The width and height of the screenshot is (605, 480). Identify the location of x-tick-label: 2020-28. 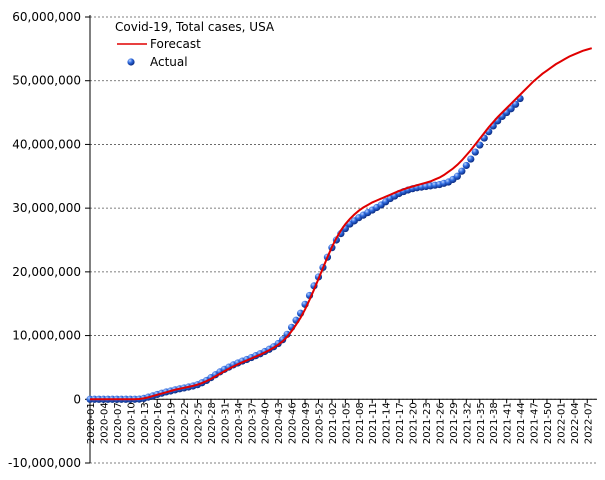
(212, 423).